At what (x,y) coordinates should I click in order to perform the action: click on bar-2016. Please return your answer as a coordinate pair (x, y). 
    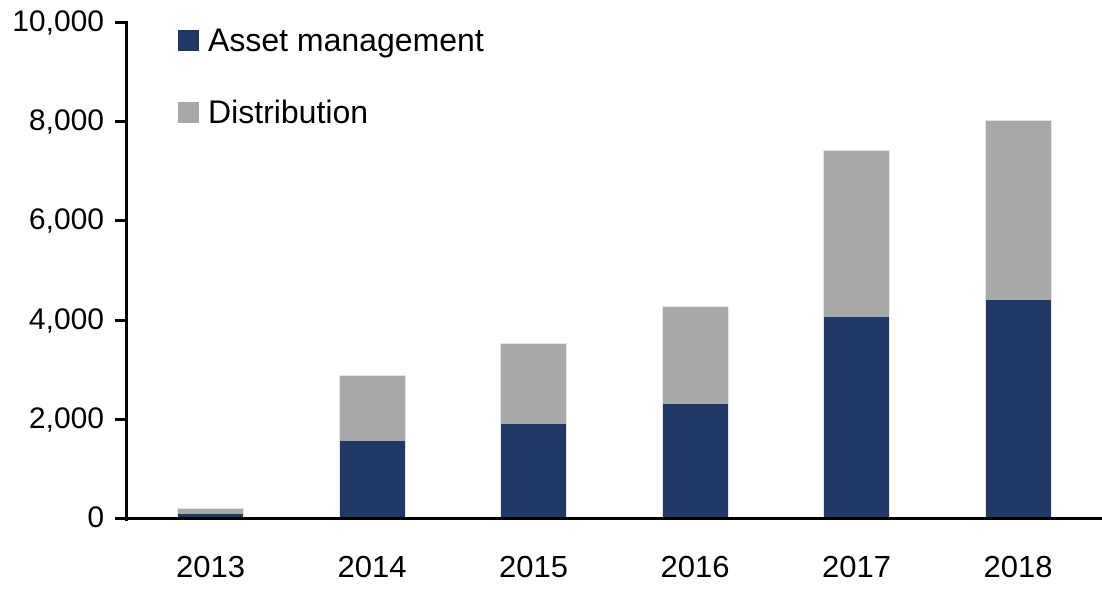
    Looking at the image, I should click on (695, 412).